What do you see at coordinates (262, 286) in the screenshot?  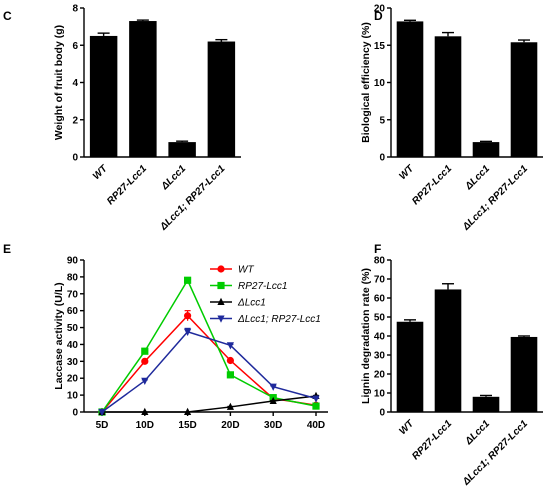 I see `legend-label: RP27-Lcc1` at bounding box center [262, 286].